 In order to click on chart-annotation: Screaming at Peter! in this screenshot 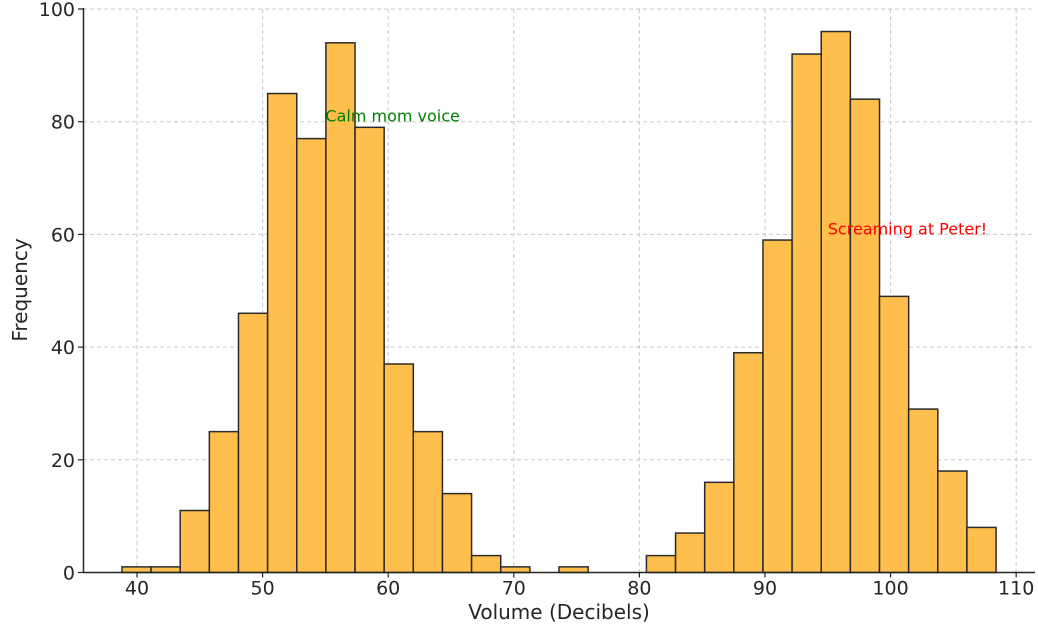, I will do `click(907, 228)`.